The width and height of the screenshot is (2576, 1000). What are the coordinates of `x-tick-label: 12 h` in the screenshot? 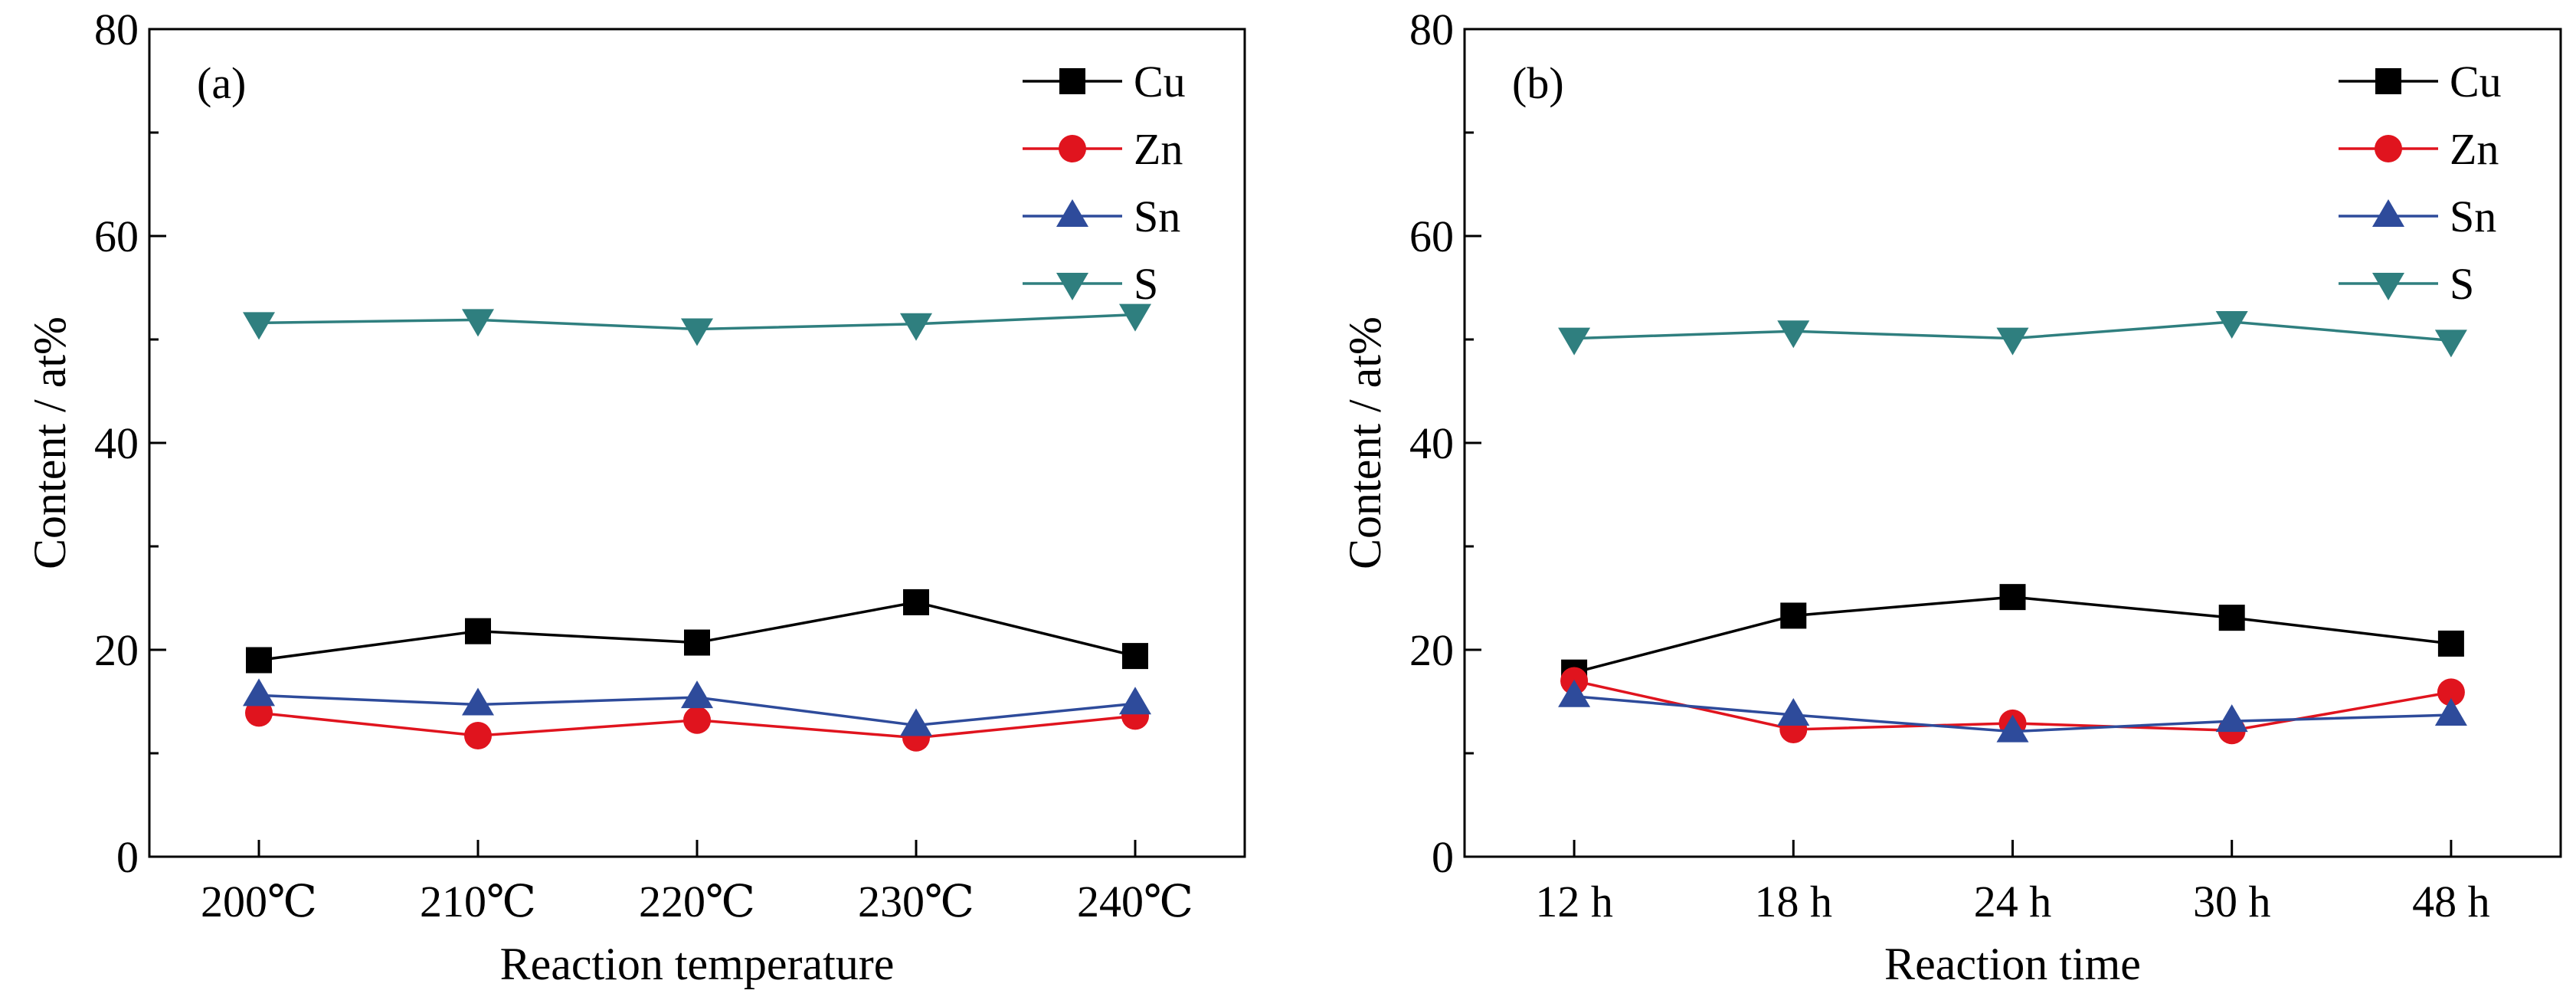 It's located at (1574, 901).